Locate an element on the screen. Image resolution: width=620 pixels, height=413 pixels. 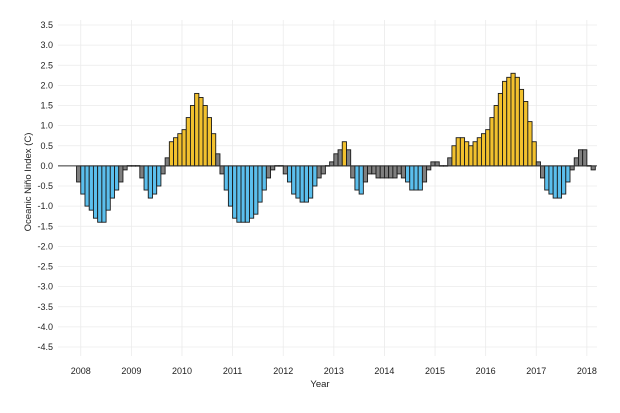
y-tick-label: 0.5 is located at coordinates (46, 146).